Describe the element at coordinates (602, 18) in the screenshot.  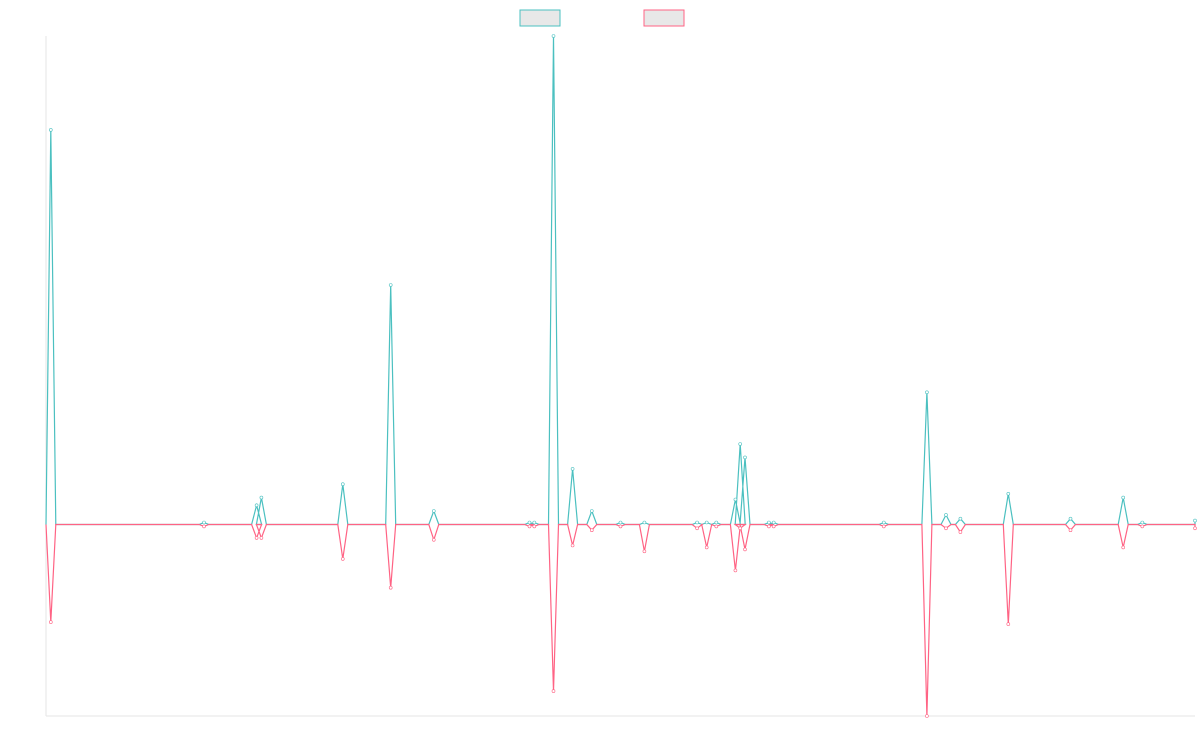
I see `legend` at that location.